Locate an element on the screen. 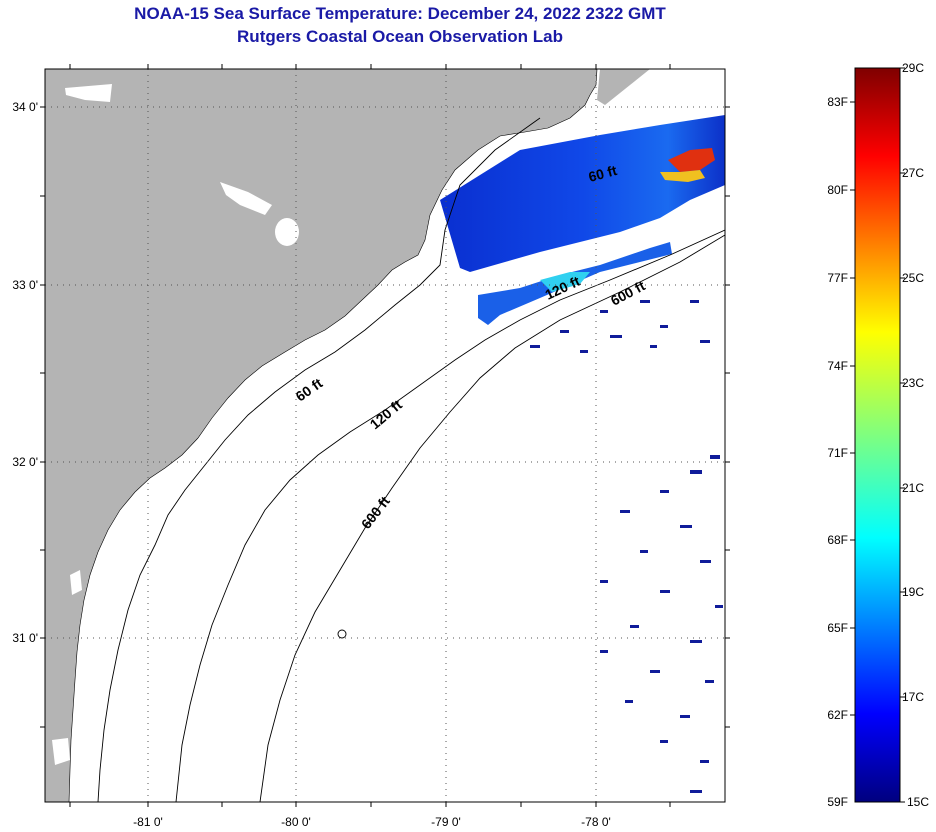 This screenshot has height=832, width=936. temperature-colorbar is located at coordinates (877, 435).